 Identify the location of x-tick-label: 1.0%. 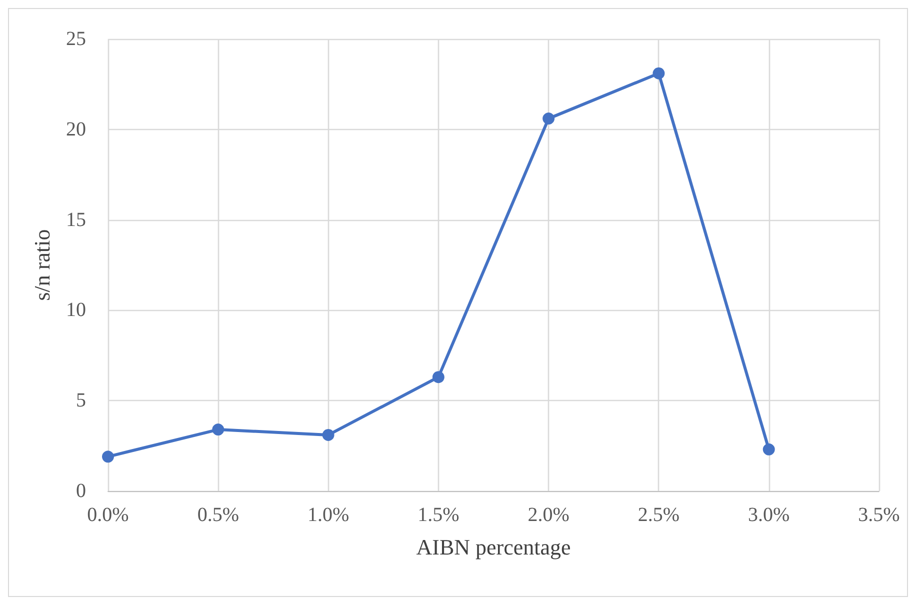
(328, 515).